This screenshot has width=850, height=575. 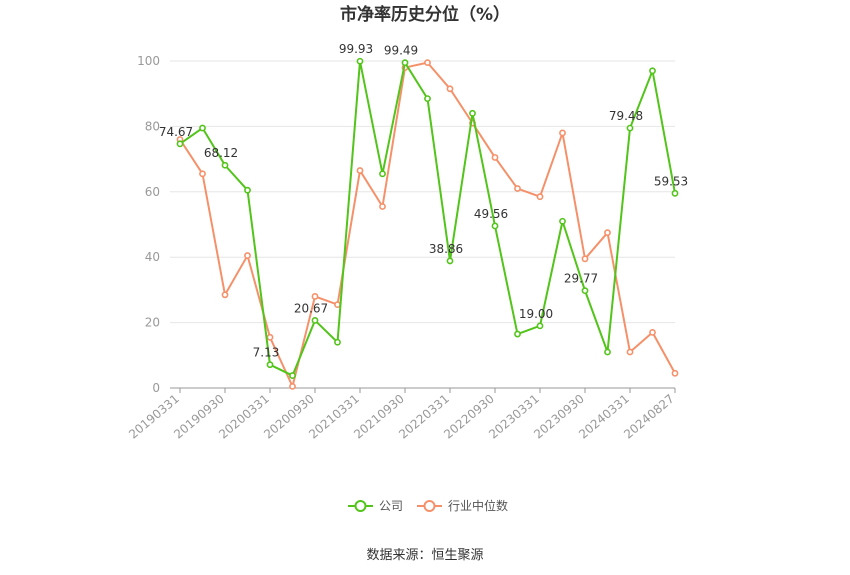 I want to click on data-label: 20.67, so click(x=311, y=308).